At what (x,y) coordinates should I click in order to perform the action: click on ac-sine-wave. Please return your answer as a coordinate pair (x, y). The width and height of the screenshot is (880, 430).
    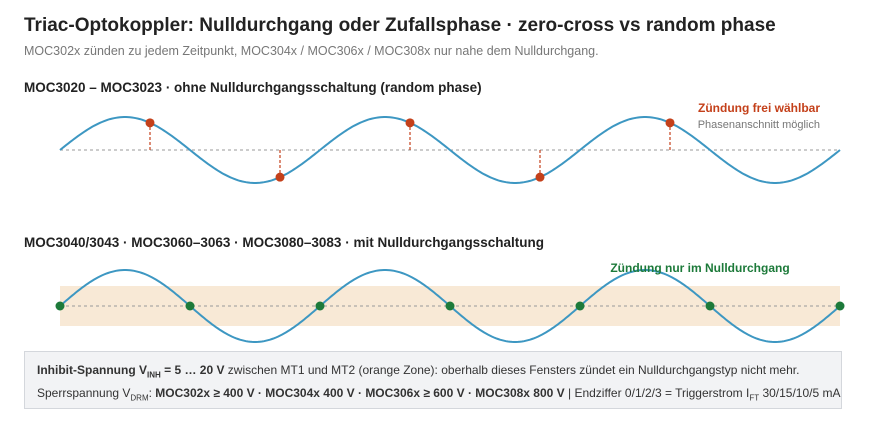
    Looking at the image, I should click on (450, 150).